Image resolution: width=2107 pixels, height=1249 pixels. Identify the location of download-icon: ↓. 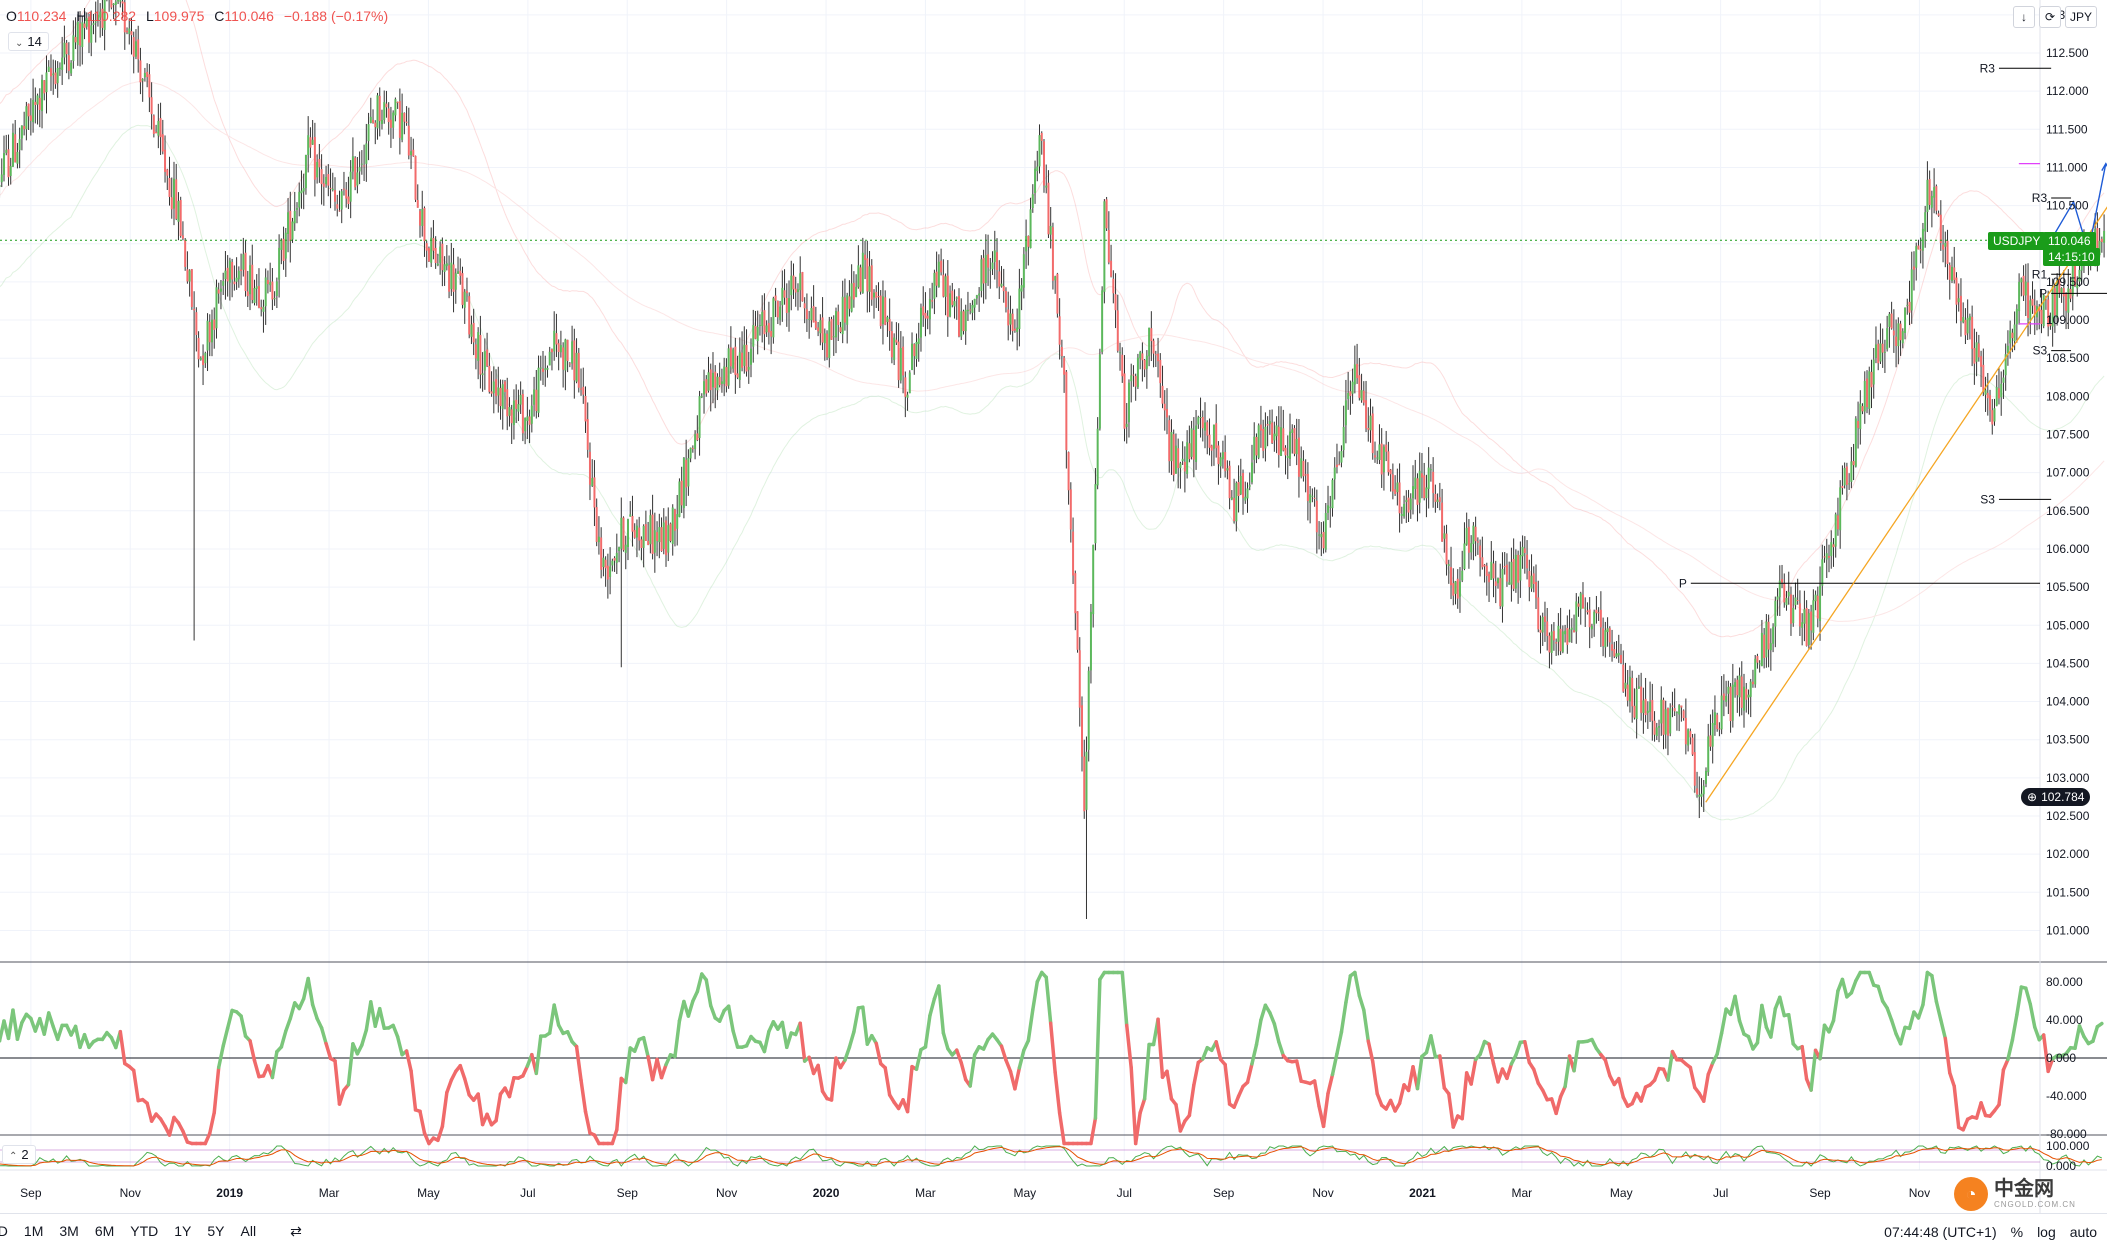
(2024, 17).